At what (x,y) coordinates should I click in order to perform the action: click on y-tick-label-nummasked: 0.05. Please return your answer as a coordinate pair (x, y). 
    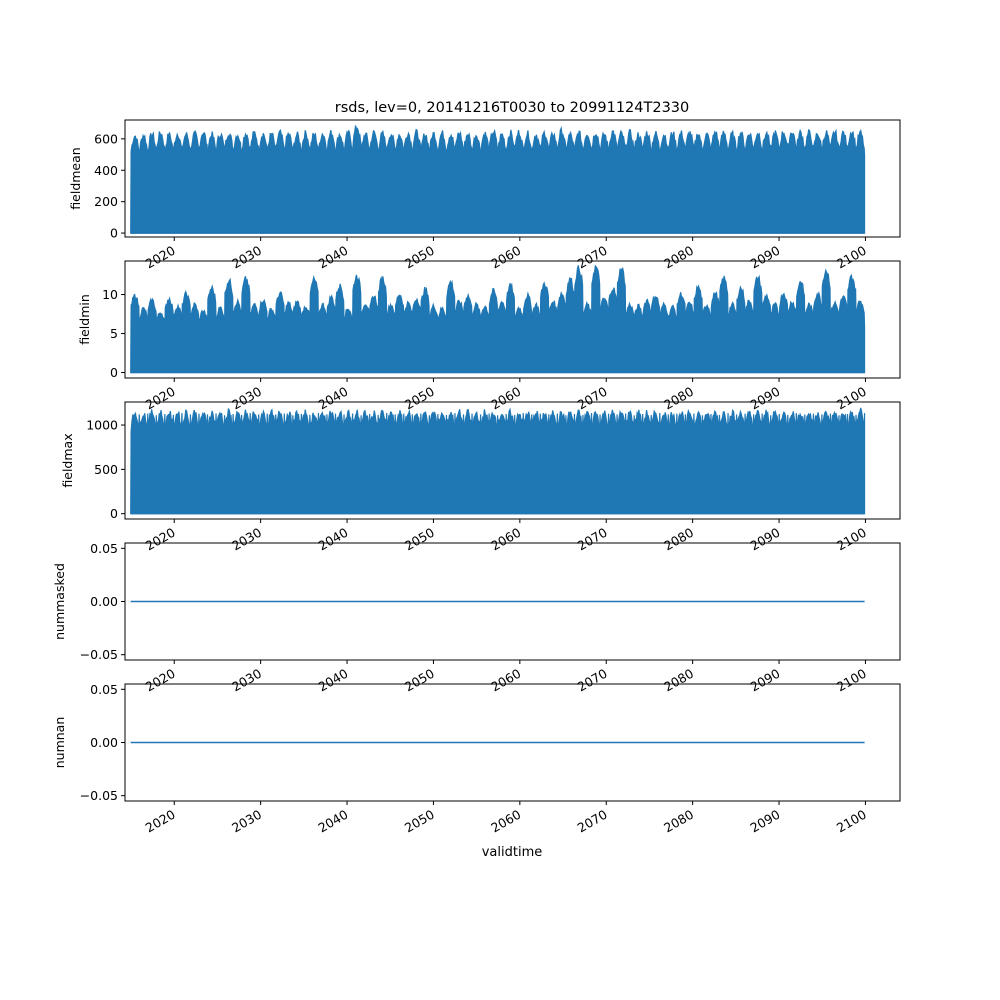
    Looking at the image, I should click on (104, 548).